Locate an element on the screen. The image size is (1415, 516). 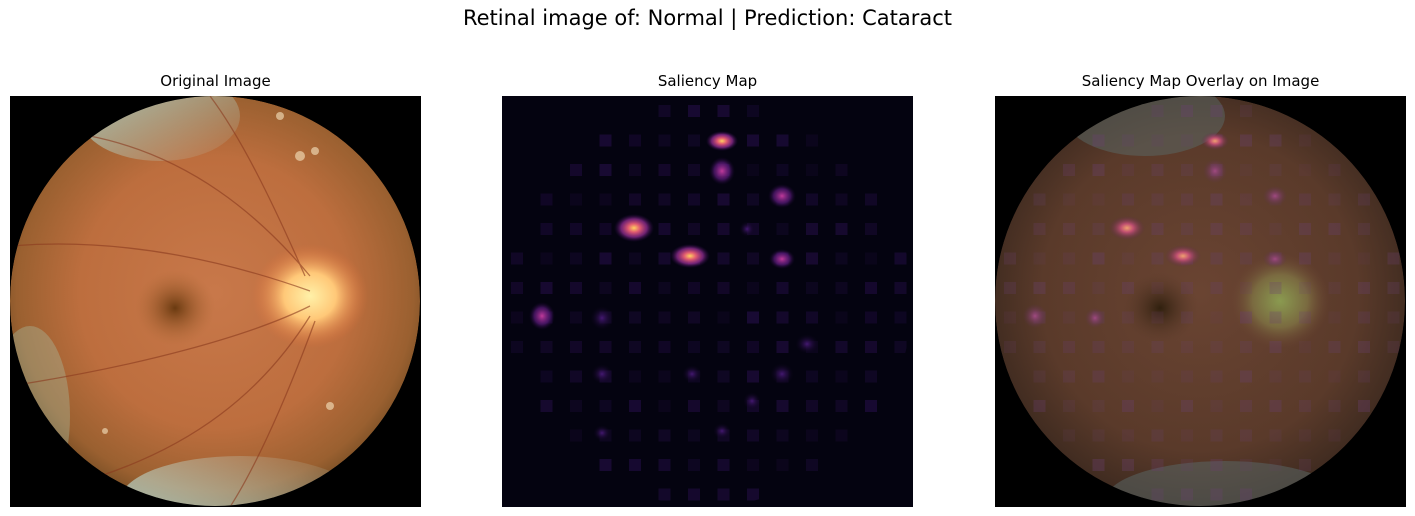
panel-title-saliency: Saliency Map is located at coordinates (707, 81).